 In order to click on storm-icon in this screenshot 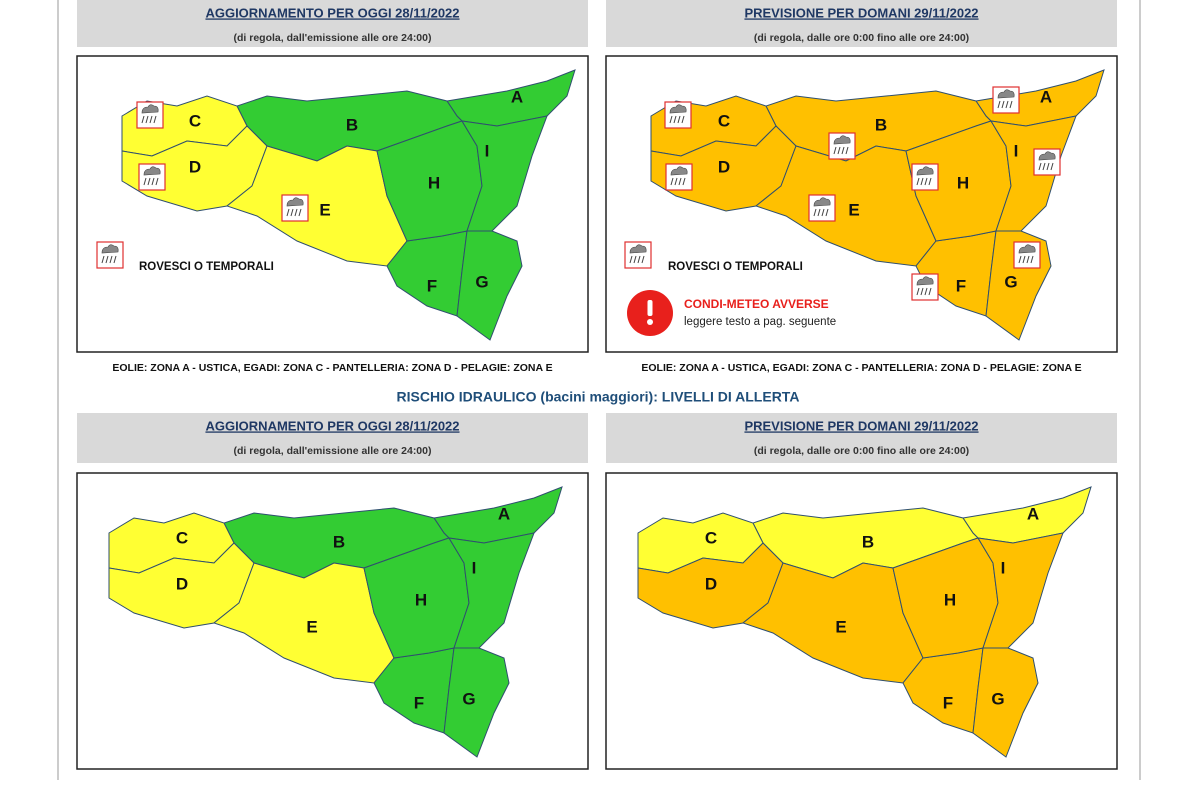, I will do `click(638, 255)`.